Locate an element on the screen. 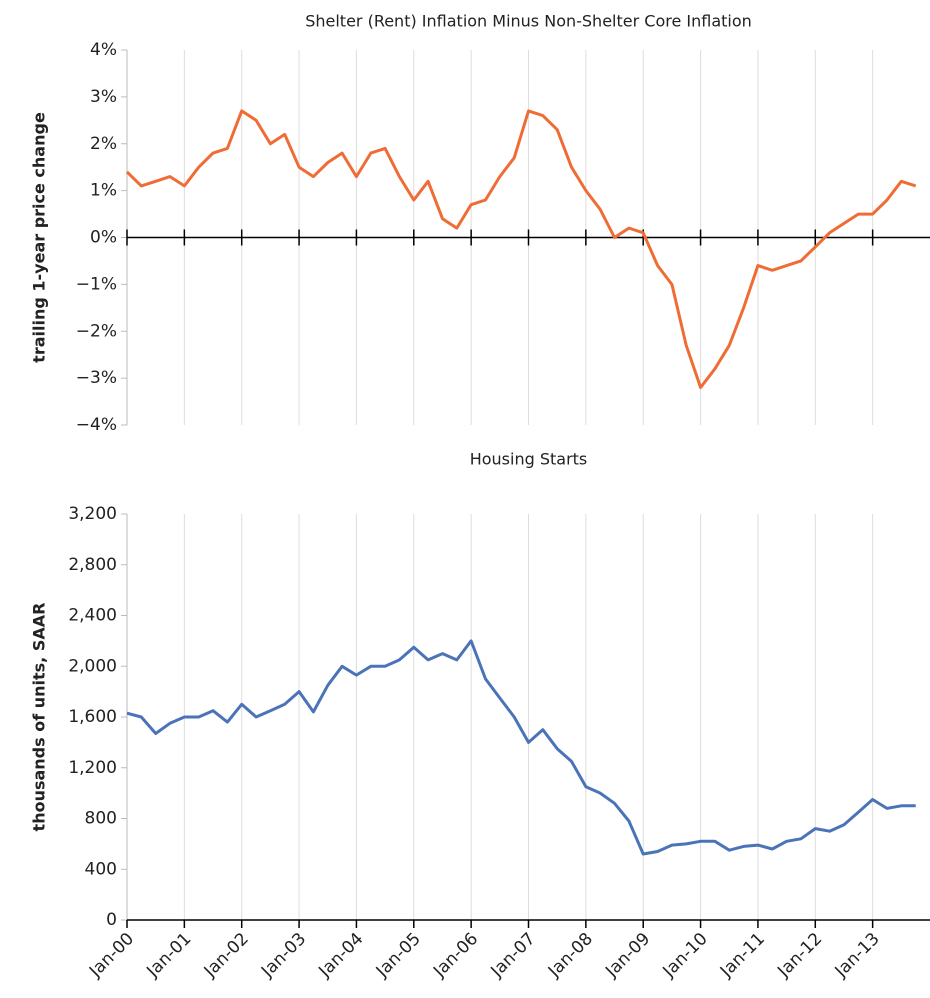 This screenshot has width=930, height=998. y-tick-label: 1% is located at coordinates (103, 191).